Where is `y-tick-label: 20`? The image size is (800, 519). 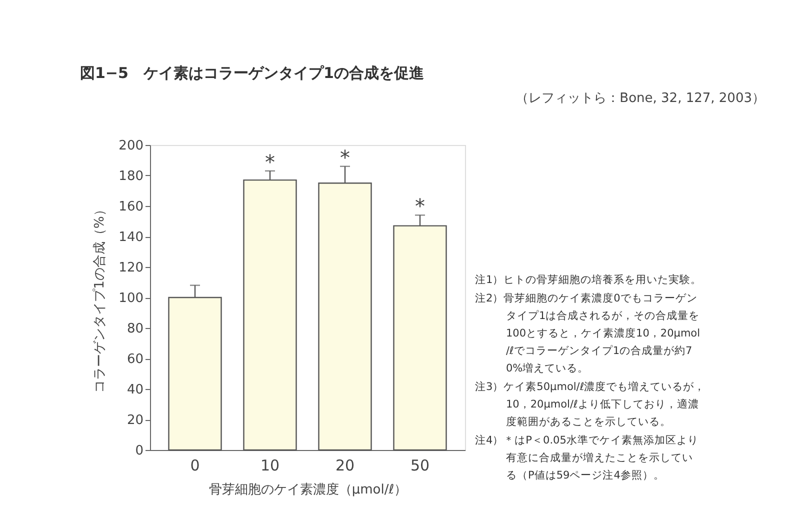
y-tick-label: 20 is located at coordinates (135, 420).